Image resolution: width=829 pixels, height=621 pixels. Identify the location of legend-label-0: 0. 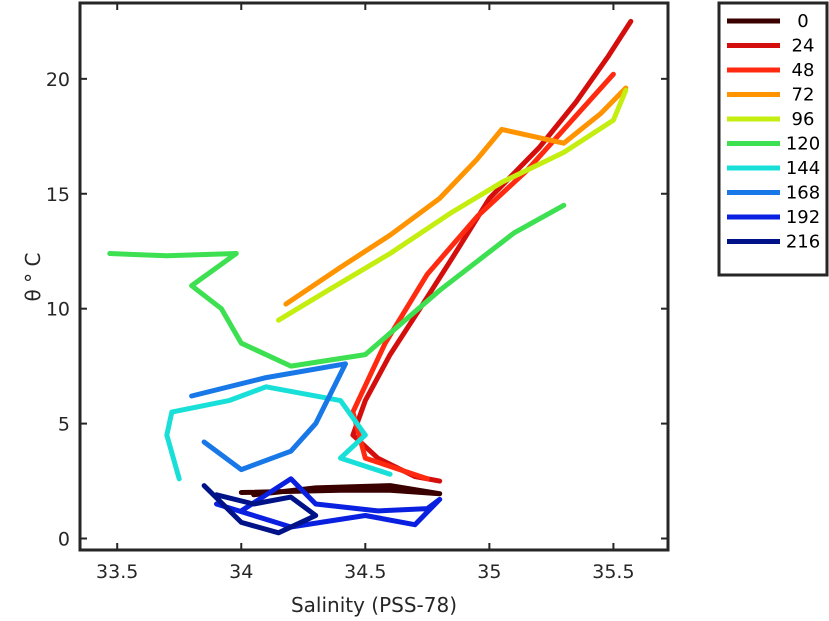
(802, 21).